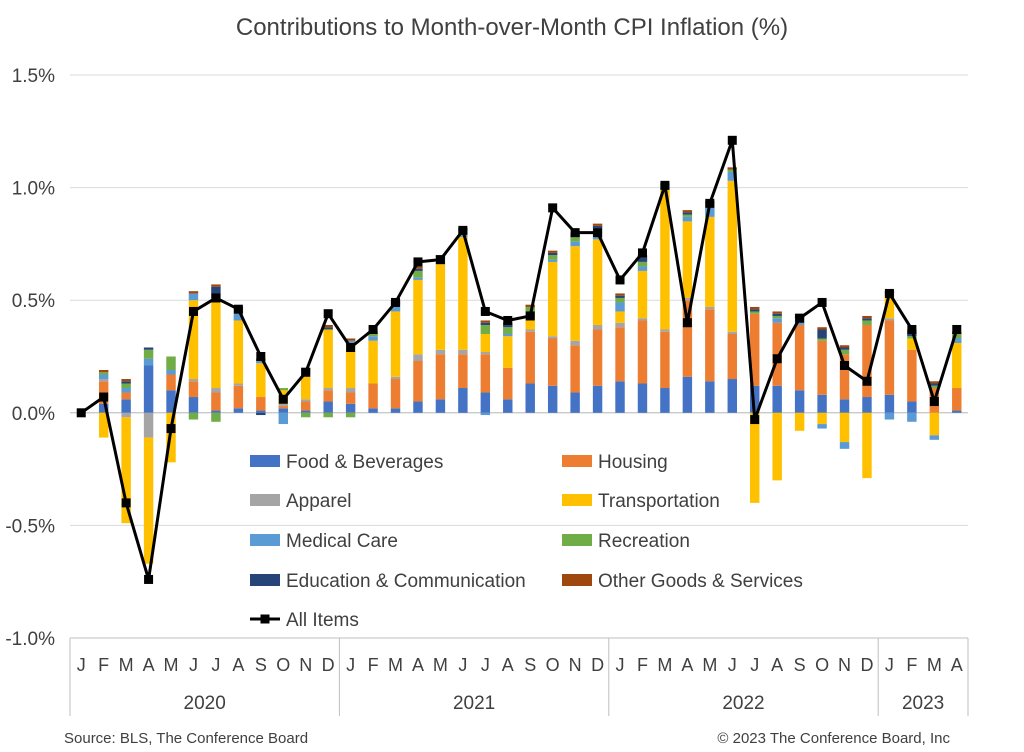 This screenshot has width=1024, height=752. I want to click on legend-label: Medical Care, so click(342, 541).